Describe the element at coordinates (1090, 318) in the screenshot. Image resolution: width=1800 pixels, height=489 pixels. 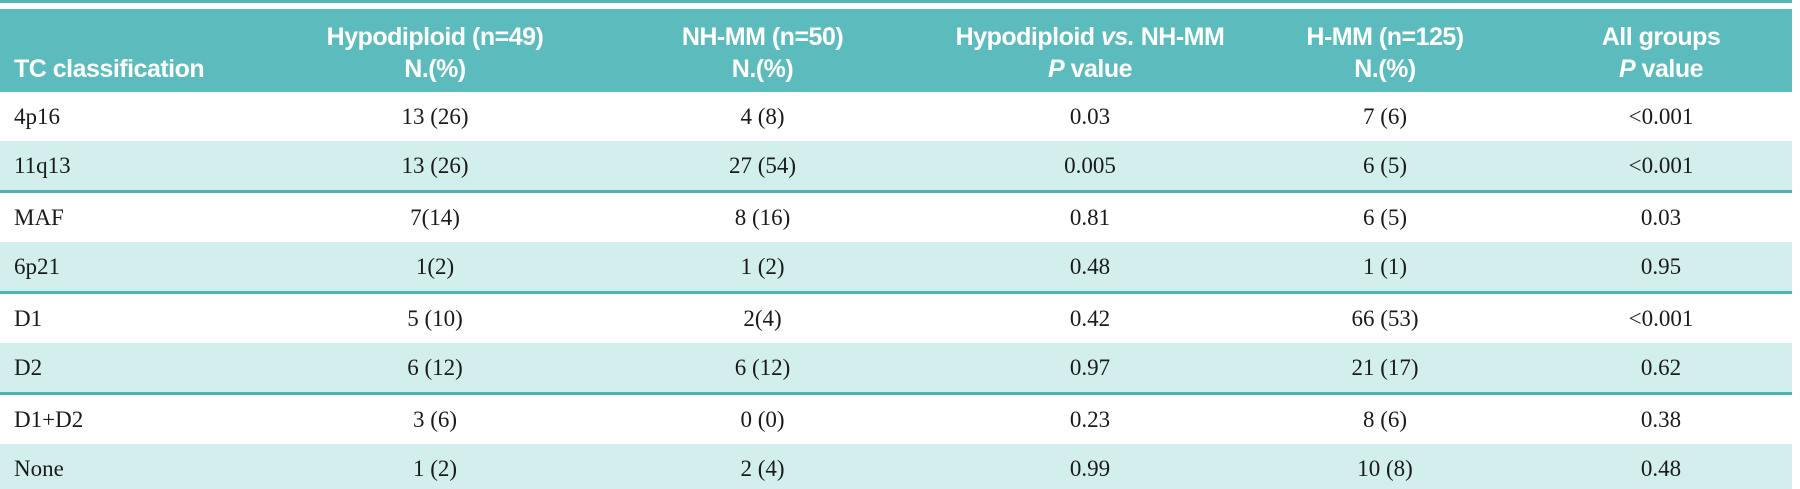
I see `cell-p-value-pairwise: 0.42` at that location.